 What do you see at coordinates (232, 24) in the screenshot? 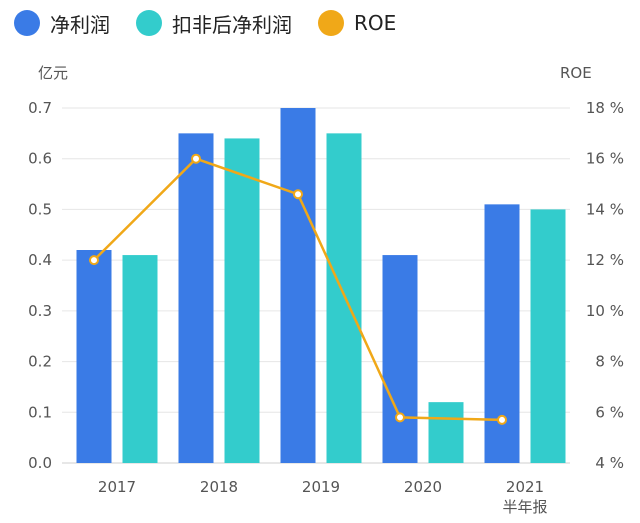
I see `legend-label-deducted-net-profit: 扣非后净利润` at bounding box center [232, 24].